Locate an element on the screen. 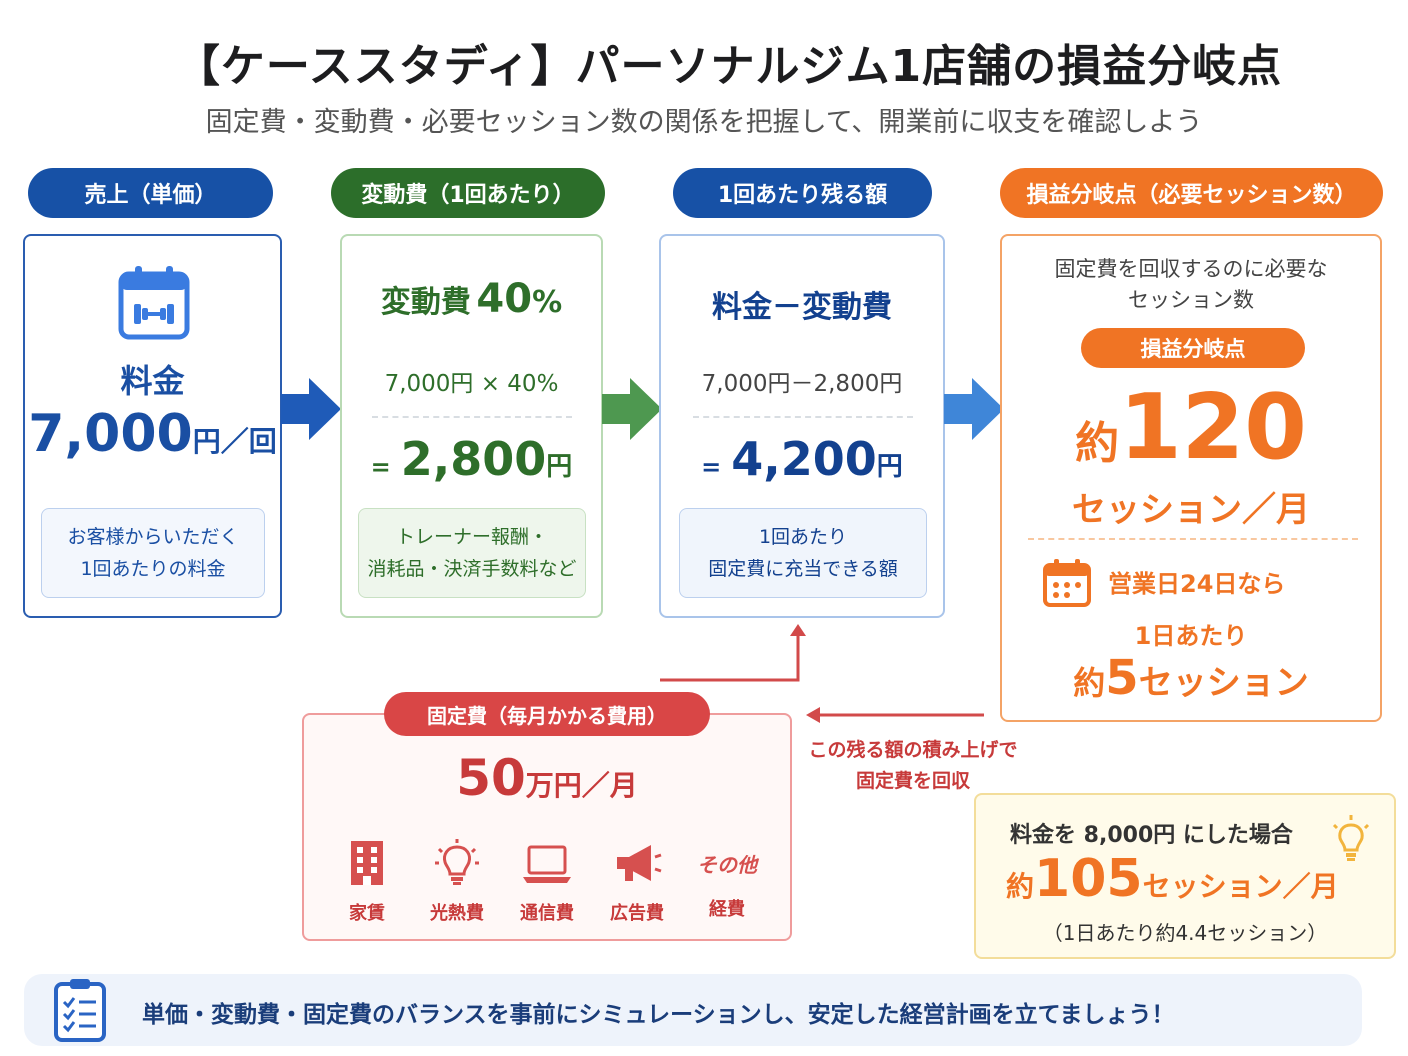 Image resolution: width=1408 pixels, height=1056 pixels. fixed-item-communication: 通信費 is located at coordinates (547, 882).